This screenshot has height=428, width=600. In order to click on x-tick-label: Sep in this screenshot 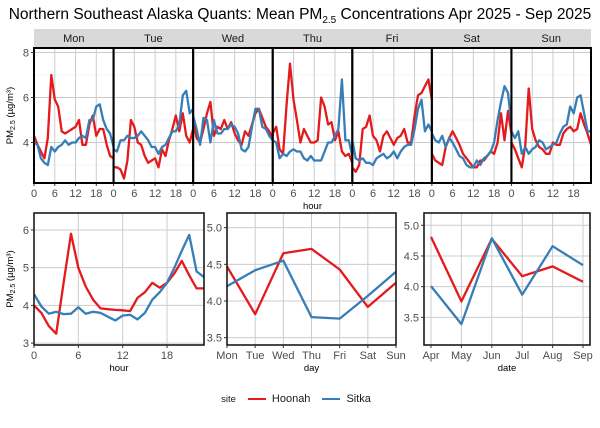, I will do `click(583, 356)`.